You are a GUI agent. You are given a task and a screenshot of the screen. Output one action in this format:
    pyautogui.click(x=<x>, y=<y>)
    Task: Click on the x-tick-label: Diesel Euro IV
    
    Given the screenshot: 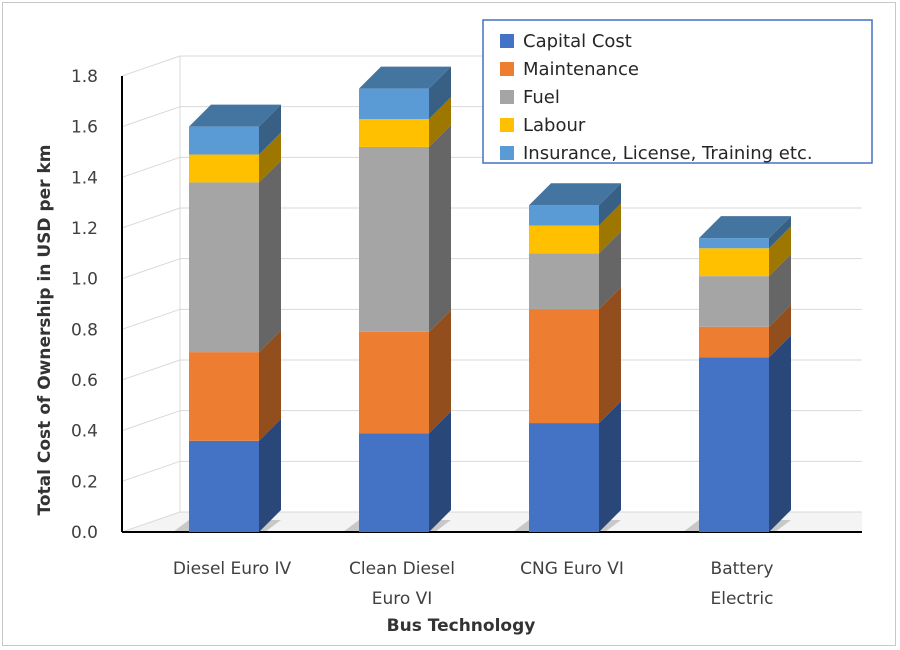 What is the action you would take?
    pyautogui.click(x=232, y=569)
    